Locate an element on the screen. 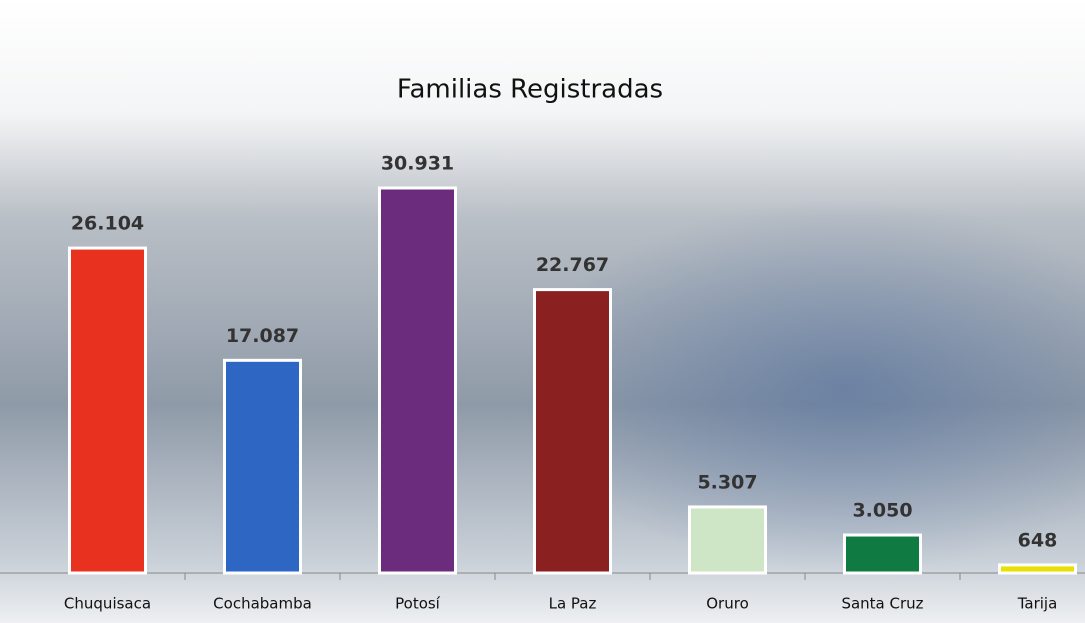 Image resolution: width=1085 pixels, height=623 pixels. data-label: 3.050 is located at coordinates (882, 511).